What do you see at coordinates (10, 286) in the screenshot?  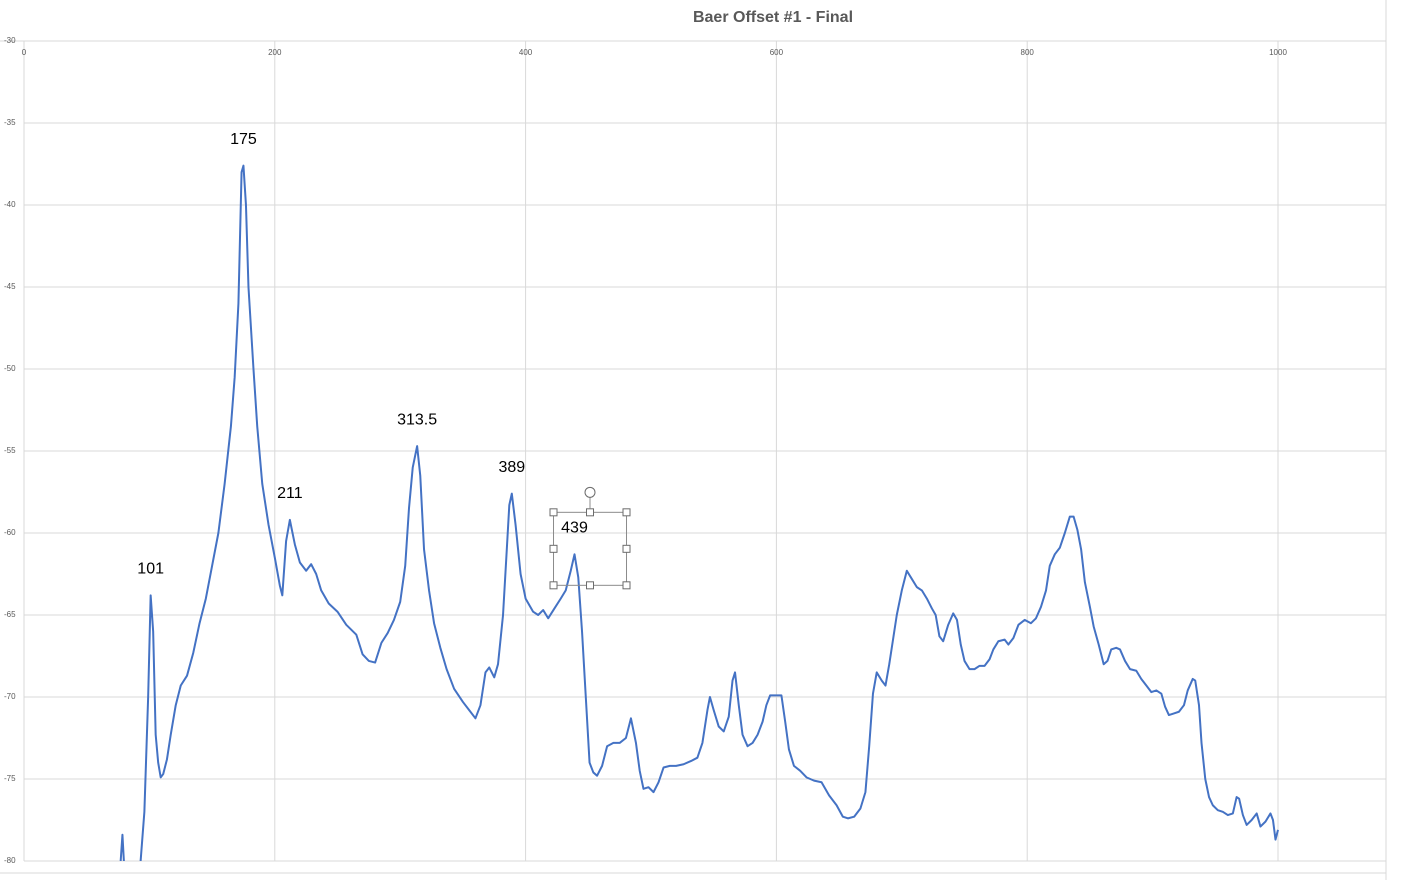 I see `y-tick-label: -45` at bounding box center [10, 286].